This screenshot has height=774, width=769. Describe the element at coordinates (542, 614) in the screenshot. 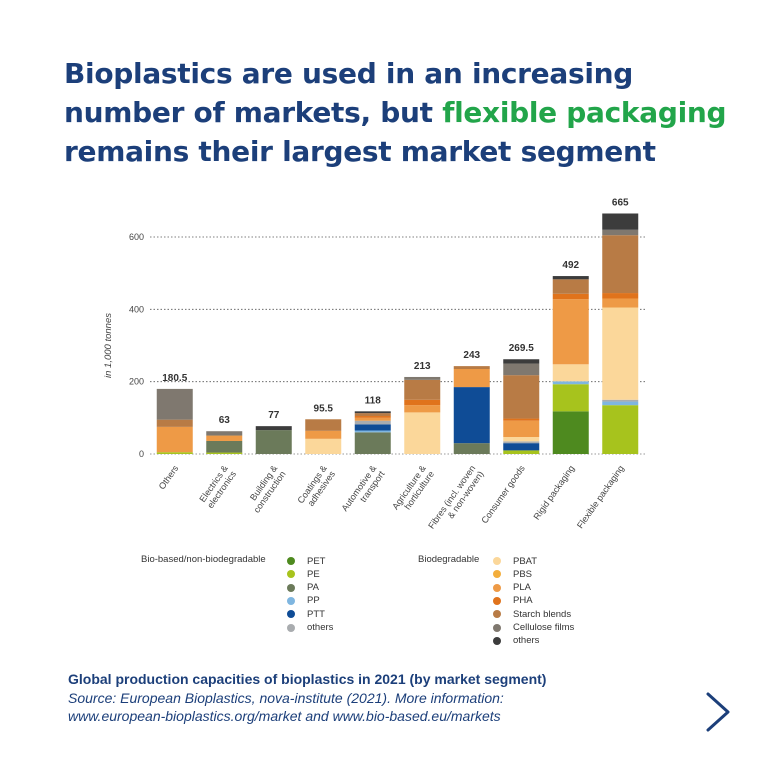

I see `legend-label: Starch blends` at that location.